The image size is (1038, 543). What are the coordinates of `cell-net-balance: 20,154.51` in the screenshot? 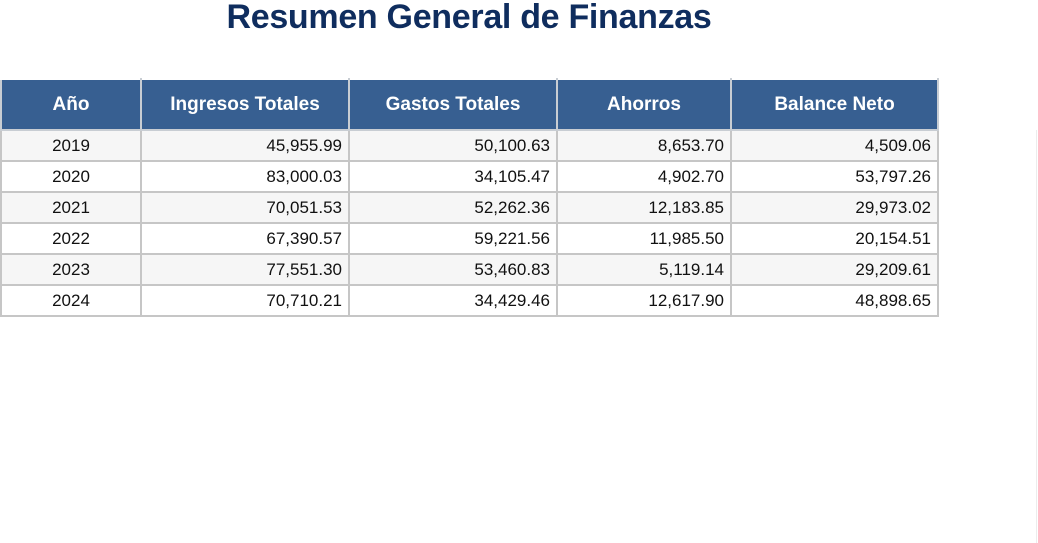 It's located at (834, 238).